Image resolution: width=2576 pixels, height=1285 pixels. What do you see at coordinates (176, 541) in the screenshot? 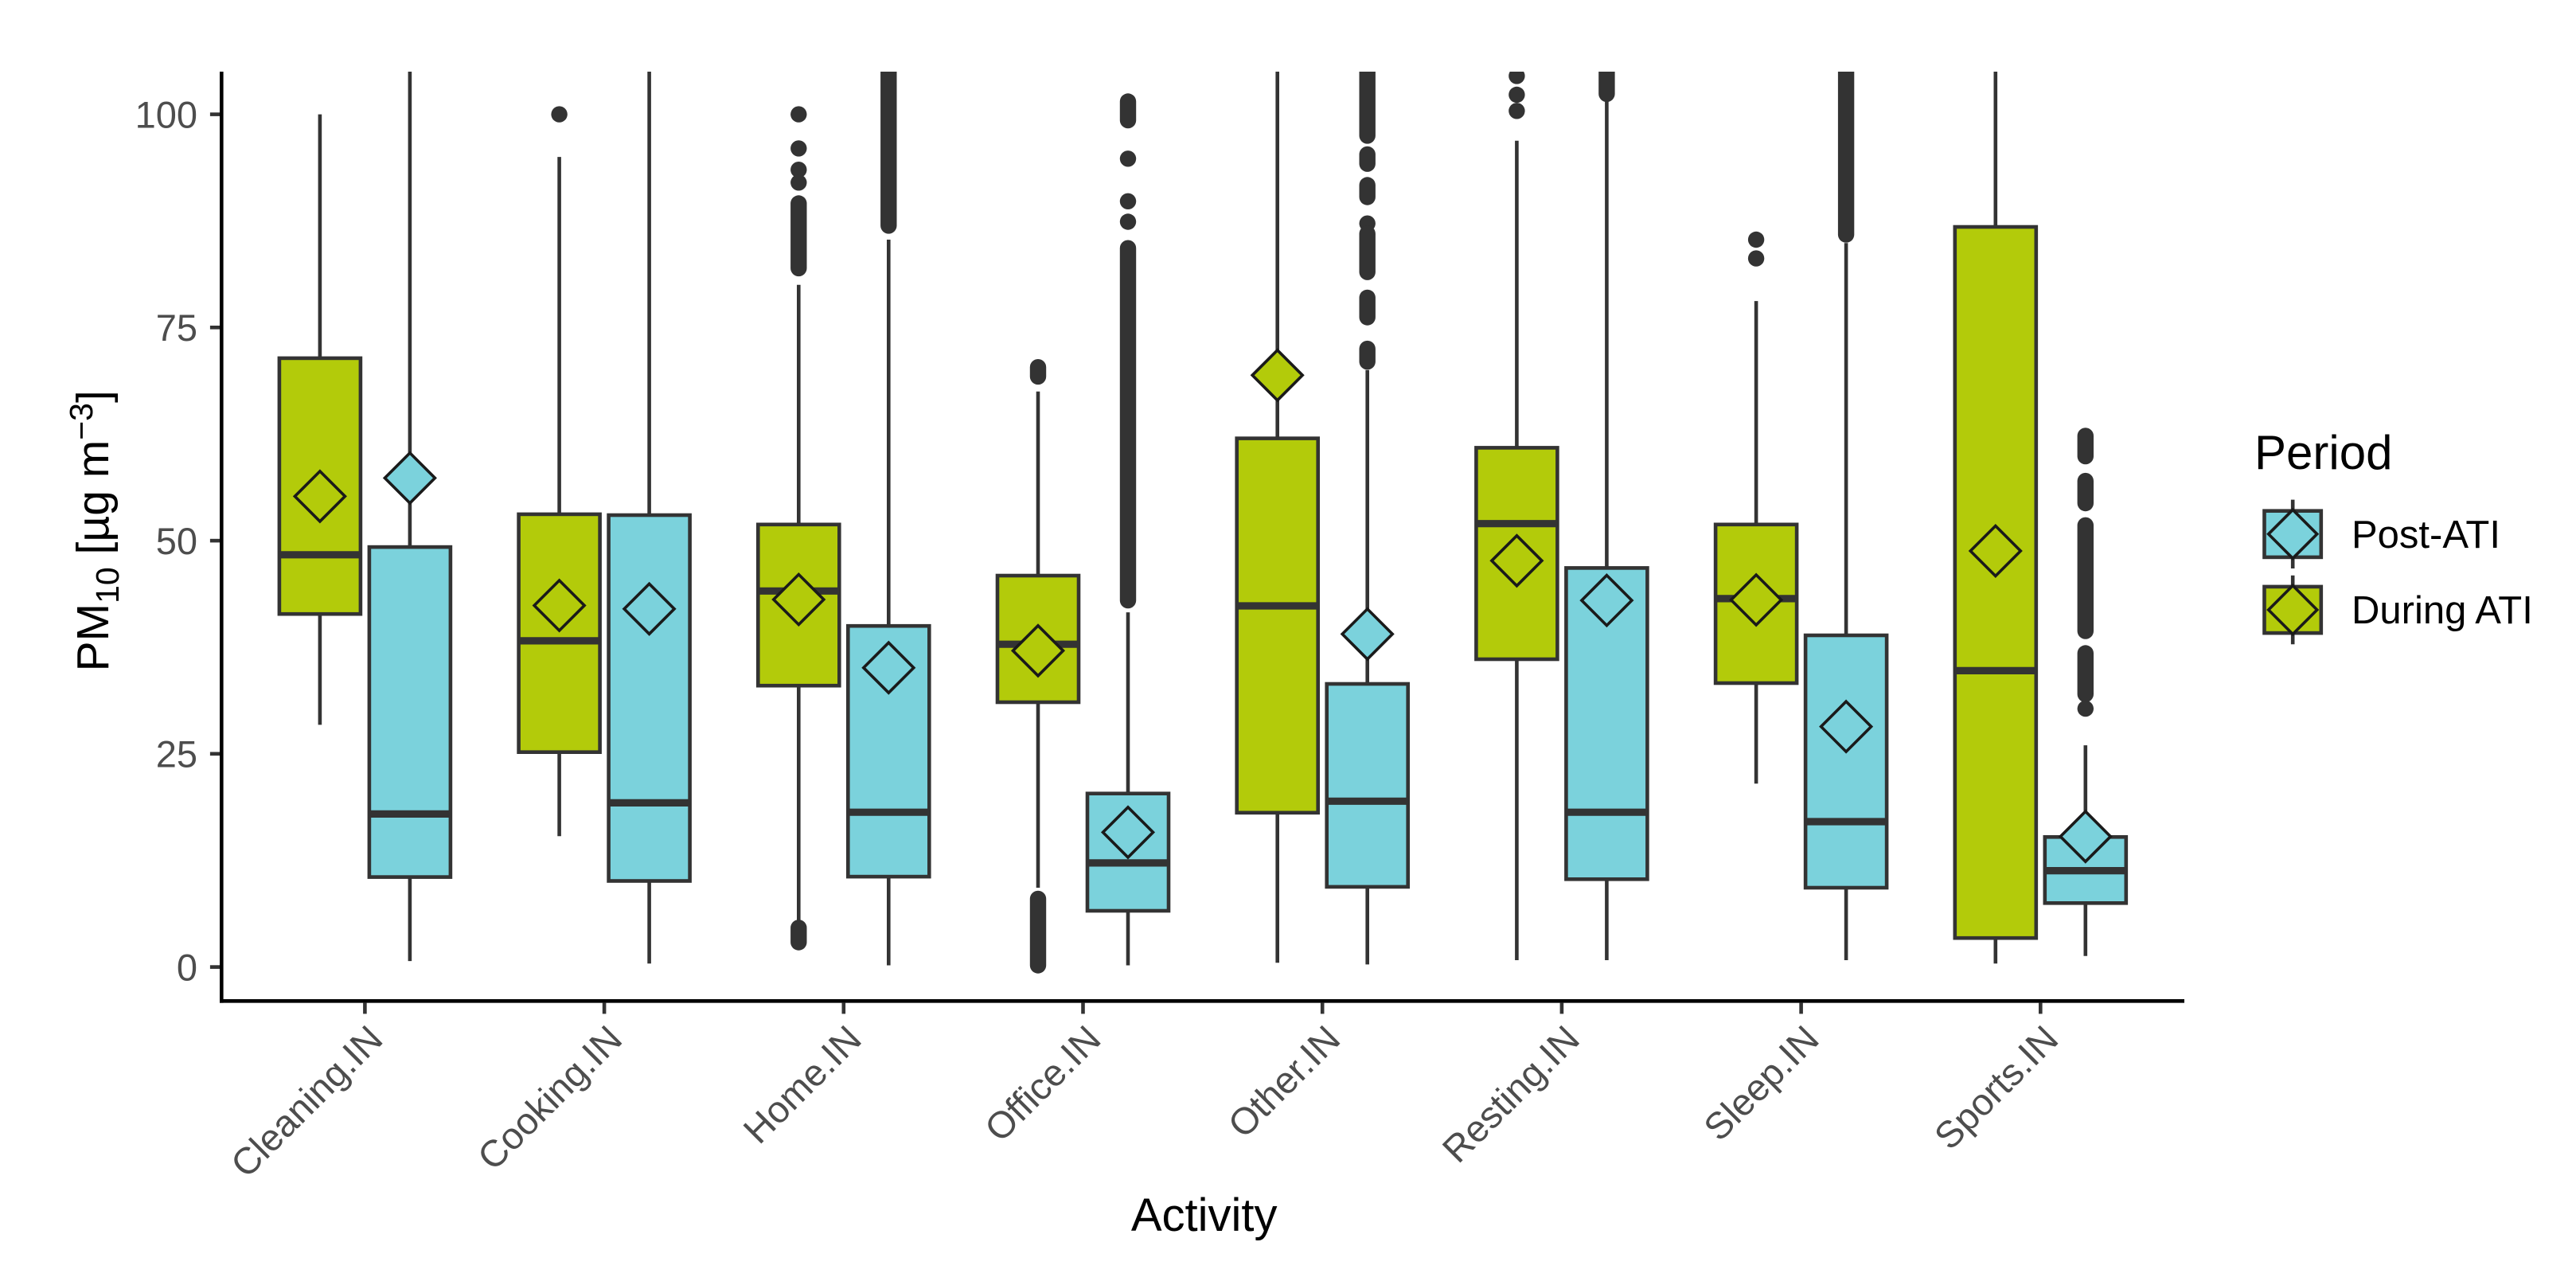
I see `svg-text: 50` at bounding box center [176, 541].